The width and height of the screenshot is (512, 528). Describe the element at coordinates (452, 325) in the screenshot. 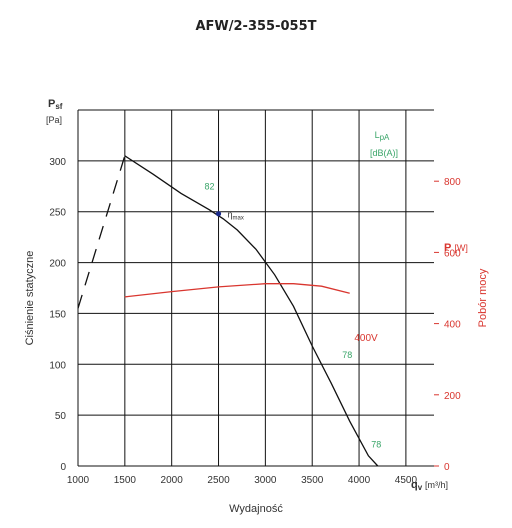

I see `y2-tick-label: 400` at that location.